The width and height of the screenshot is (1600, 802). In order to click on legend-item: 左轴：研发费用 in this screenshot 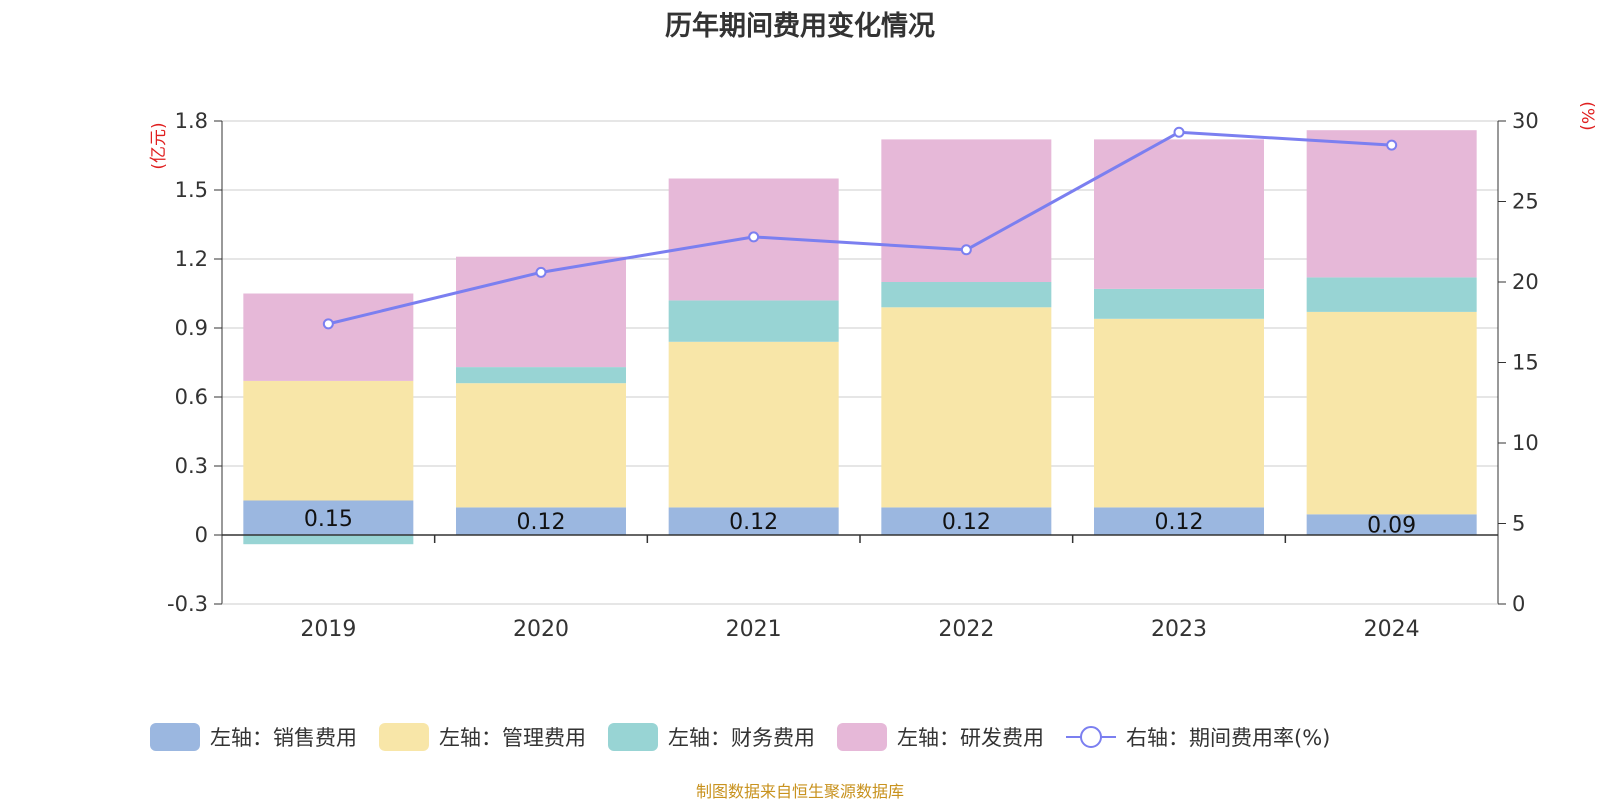, I will do `click(940, 737)`.